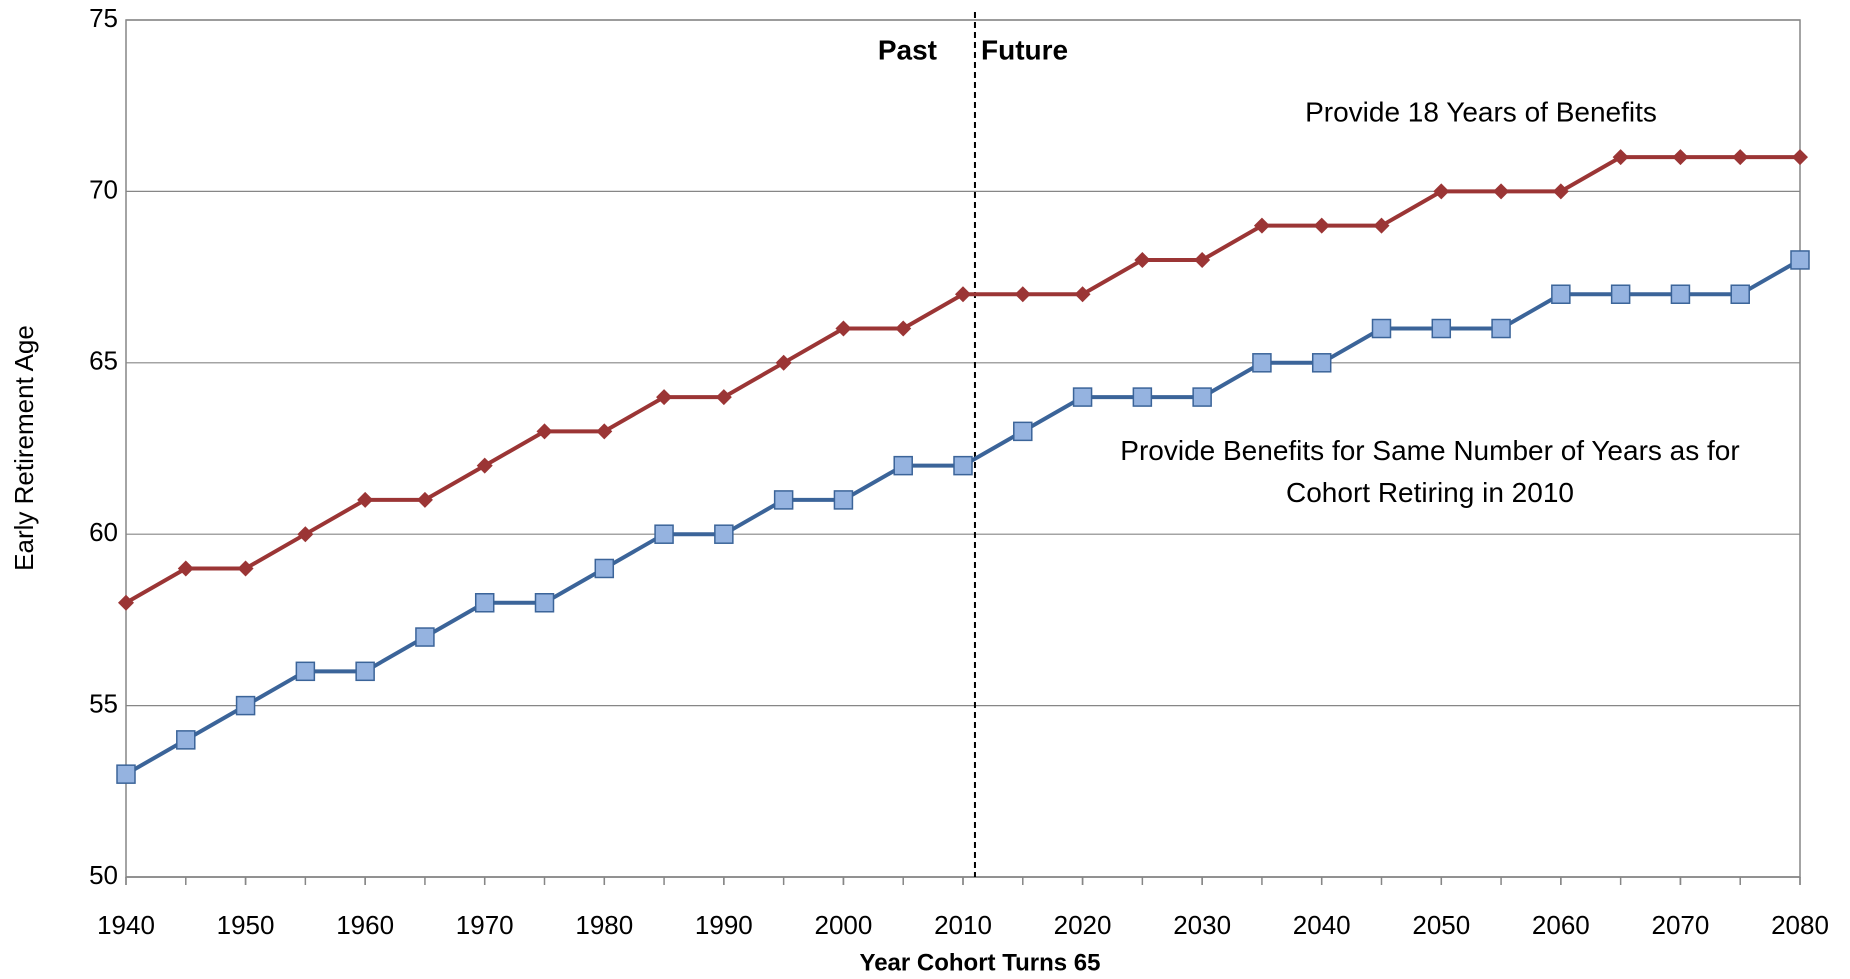  What do you see at coordinates (1083, 925) in the screenshot?
I see `x-tick-label: 2020` at bounding box center [1083, 925].